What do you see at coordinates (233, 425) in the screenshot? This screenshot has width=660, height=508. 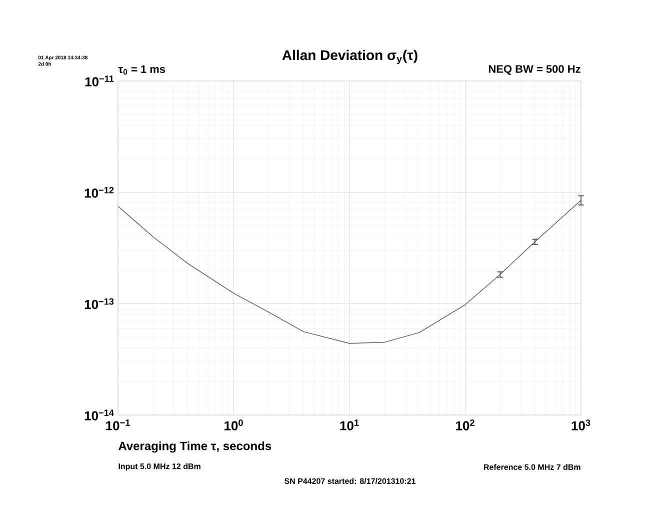 I see `x-tick-label: 10$^{0}$` at bounding box center [233, 425].